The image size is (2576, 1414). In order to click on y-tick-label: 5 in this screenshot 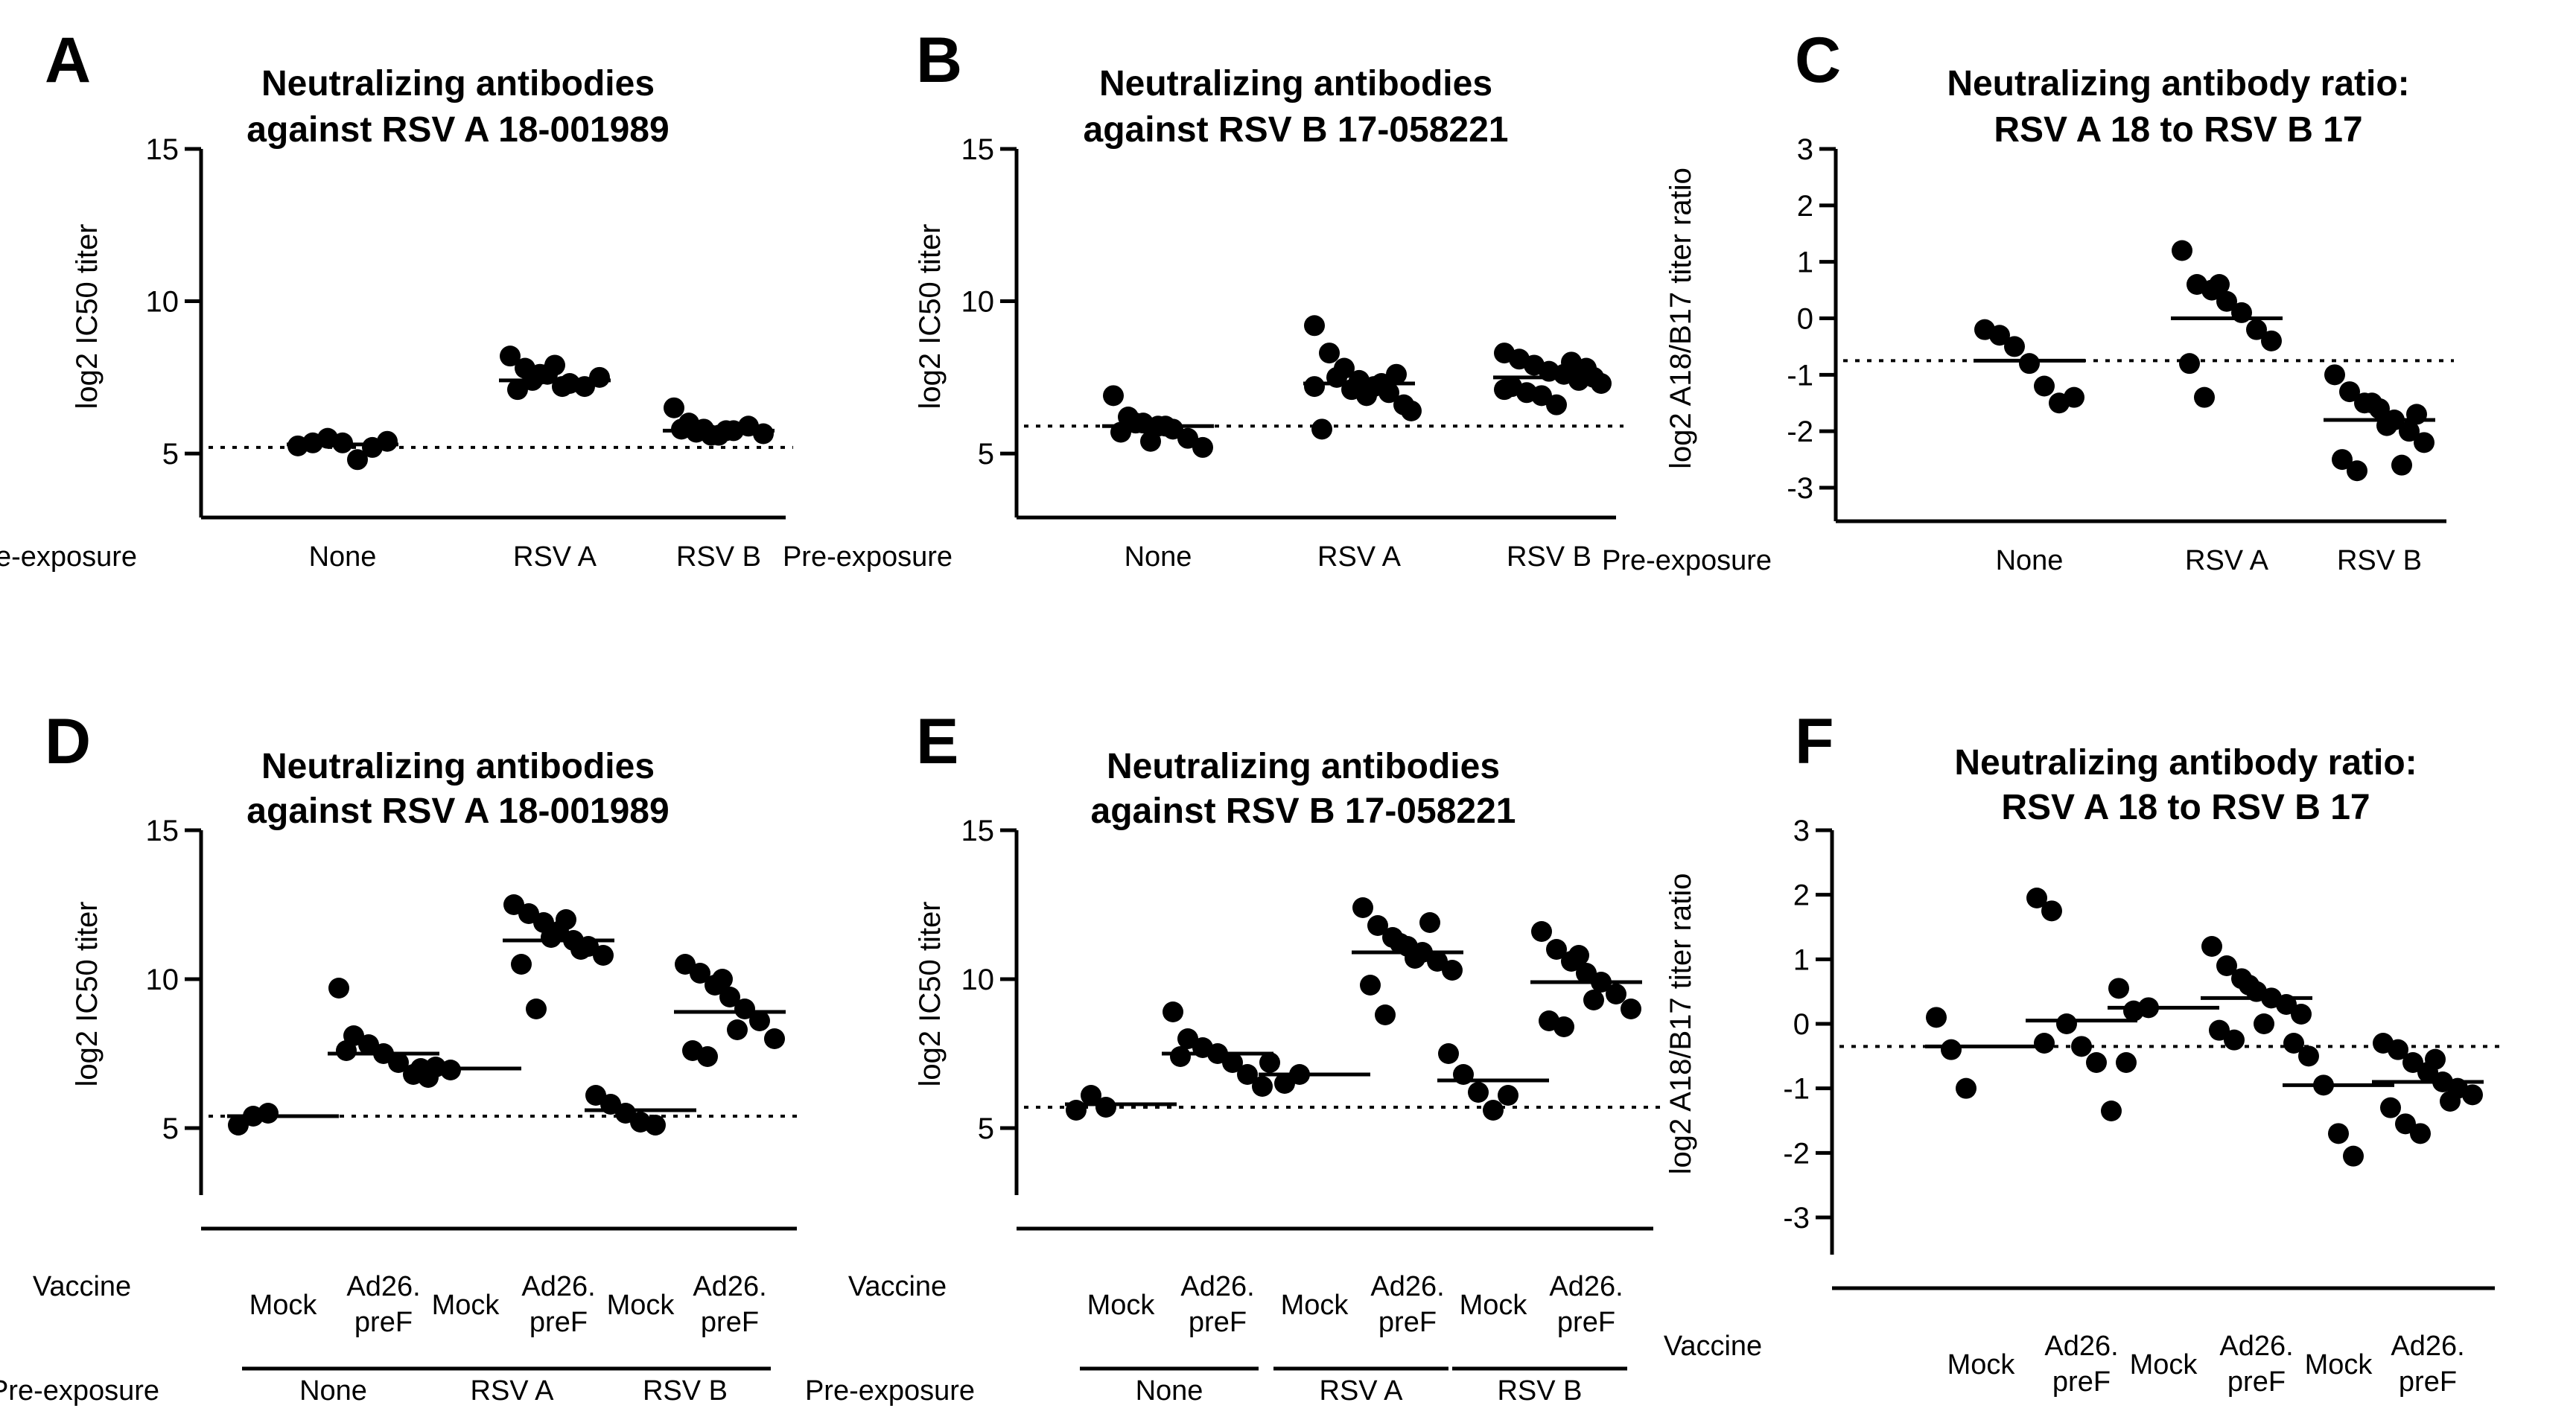, I will do `click(986, 454)`.